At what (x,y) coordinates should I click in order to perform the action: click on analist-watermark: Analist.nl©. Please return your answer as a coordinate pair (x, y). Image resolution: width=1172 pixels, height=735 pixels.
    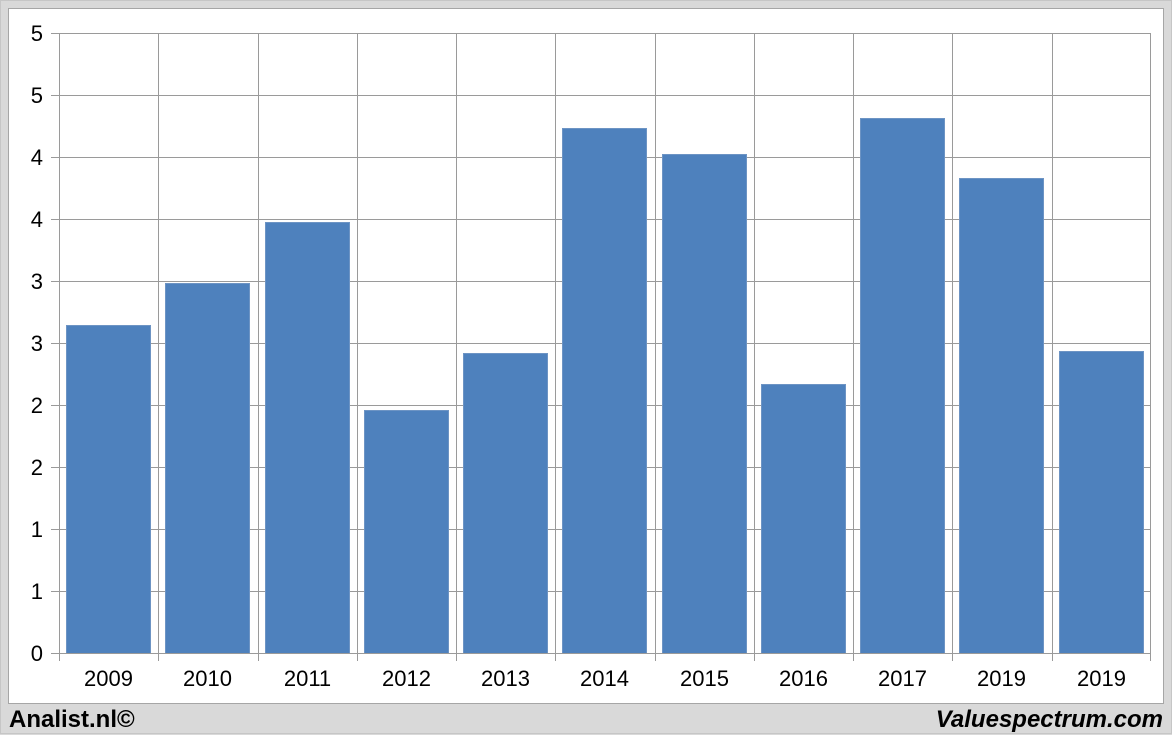
    Looking at the image, I should click on (72, 719).